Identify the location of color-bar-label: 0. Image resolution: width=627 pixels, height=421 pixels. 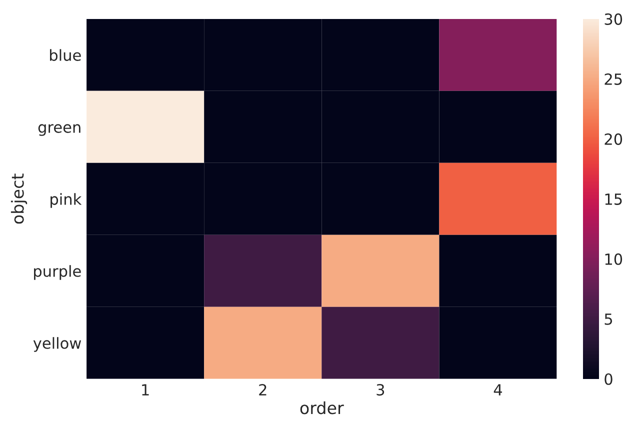
(608, 379).